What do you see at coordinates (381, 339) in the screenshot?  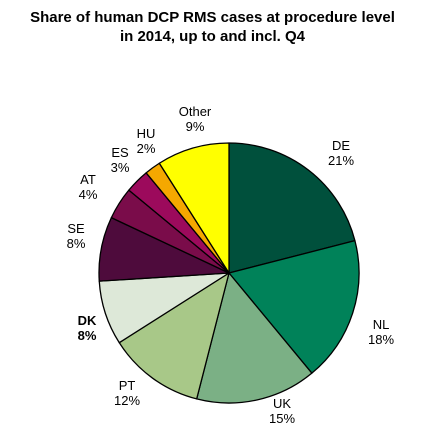 I see `slice-value-nl: 18%` at bounding box center [381, 339].